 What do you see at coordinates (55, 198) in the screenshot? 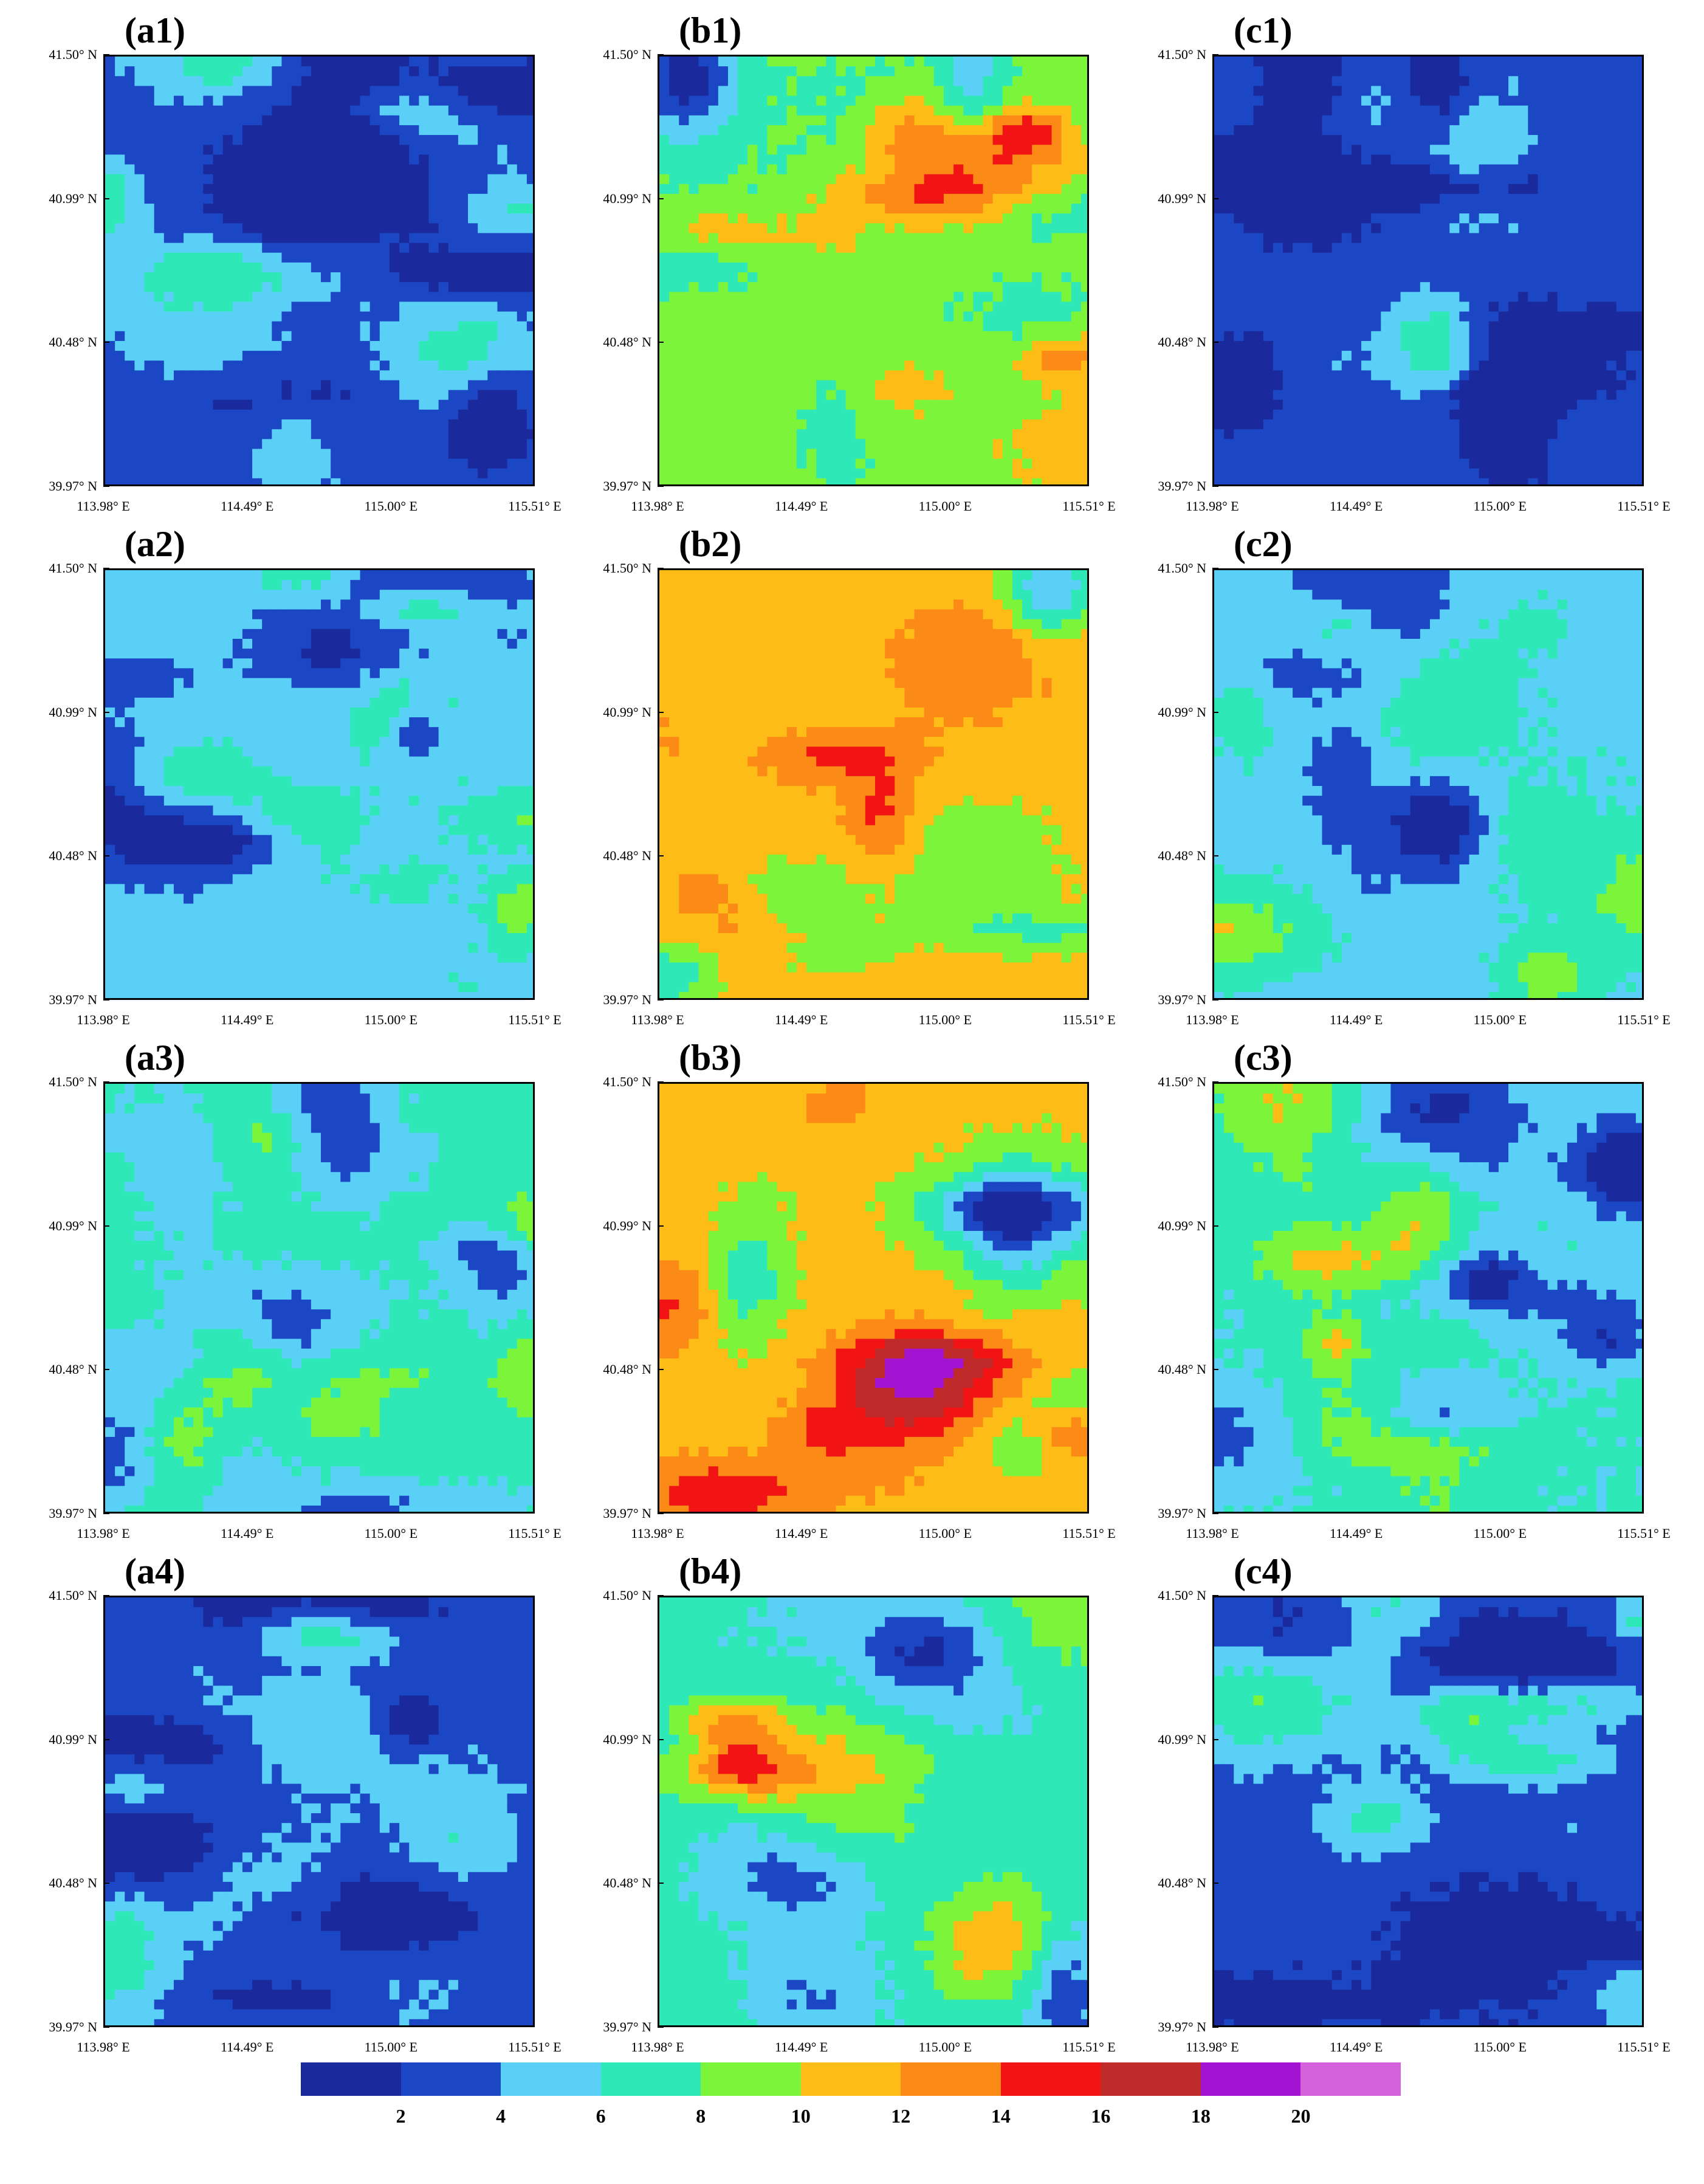
I see `y-tick-label: 40.99° N` at bounding box center [55, 198].